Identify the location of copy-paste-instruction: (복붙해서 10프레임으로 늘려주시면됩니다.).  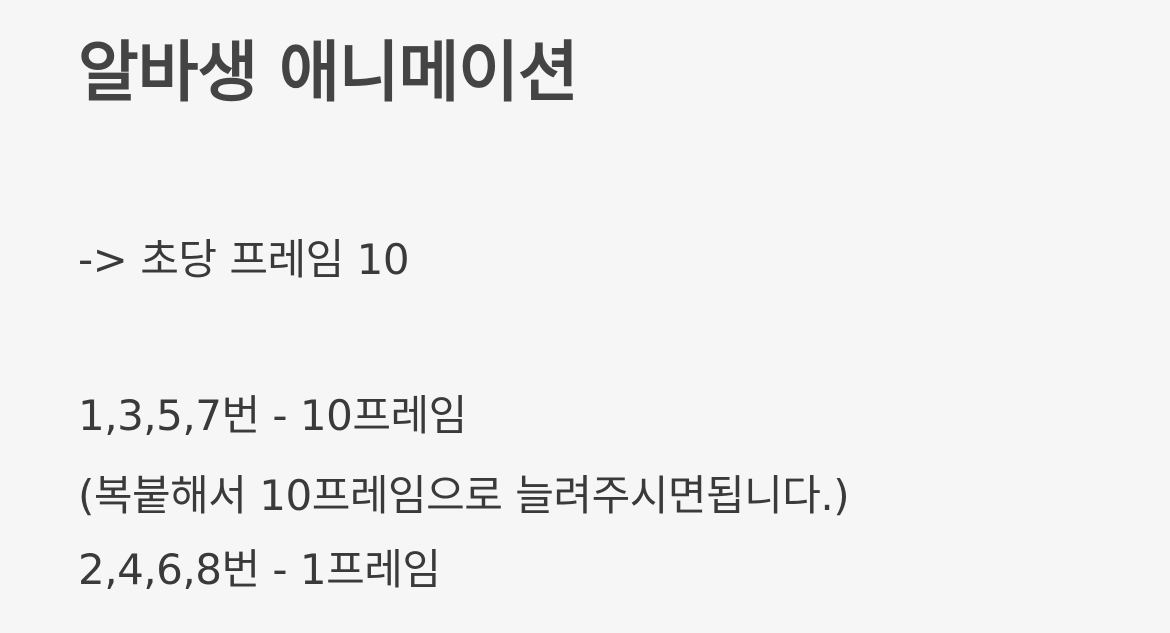
(464, 495).